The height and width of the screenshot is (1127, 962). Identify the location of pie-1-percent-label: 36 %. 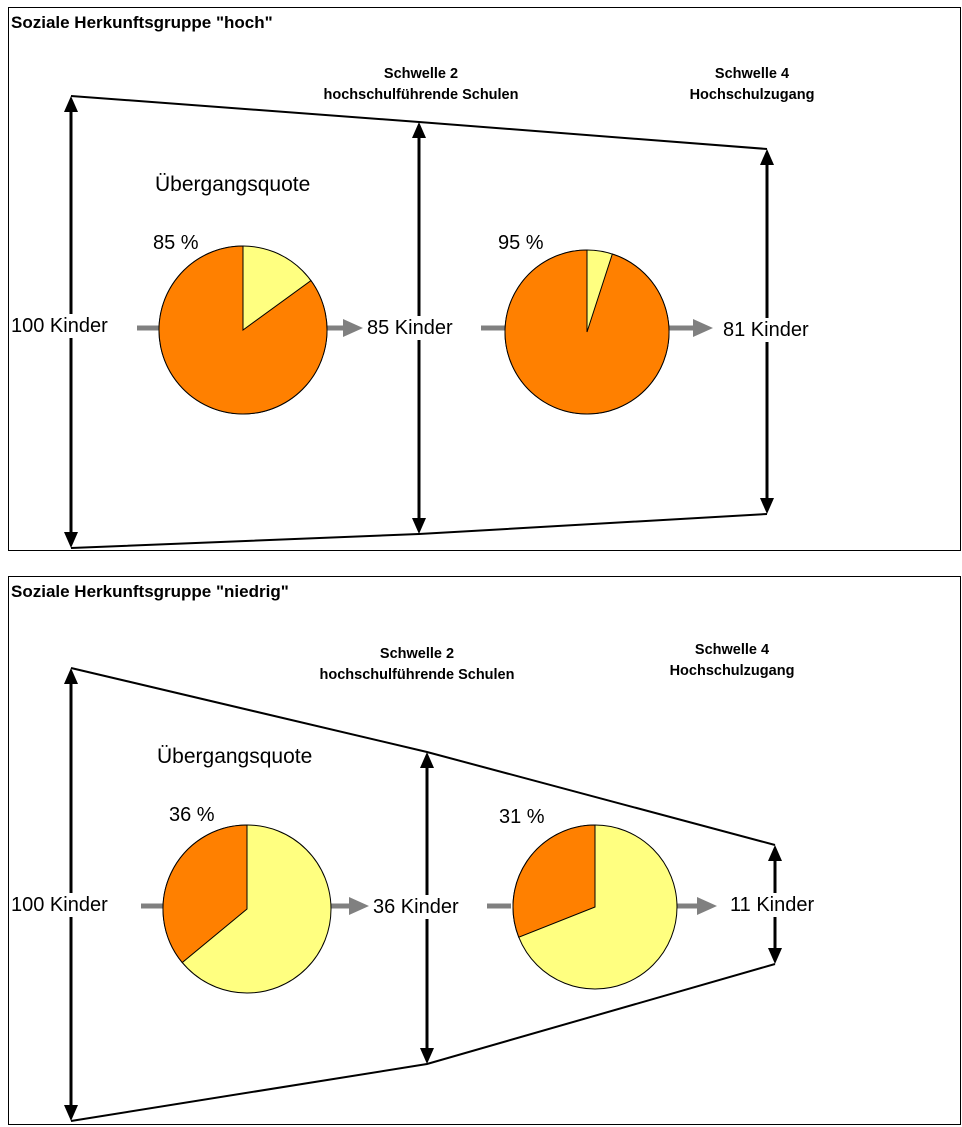
(192, 815).